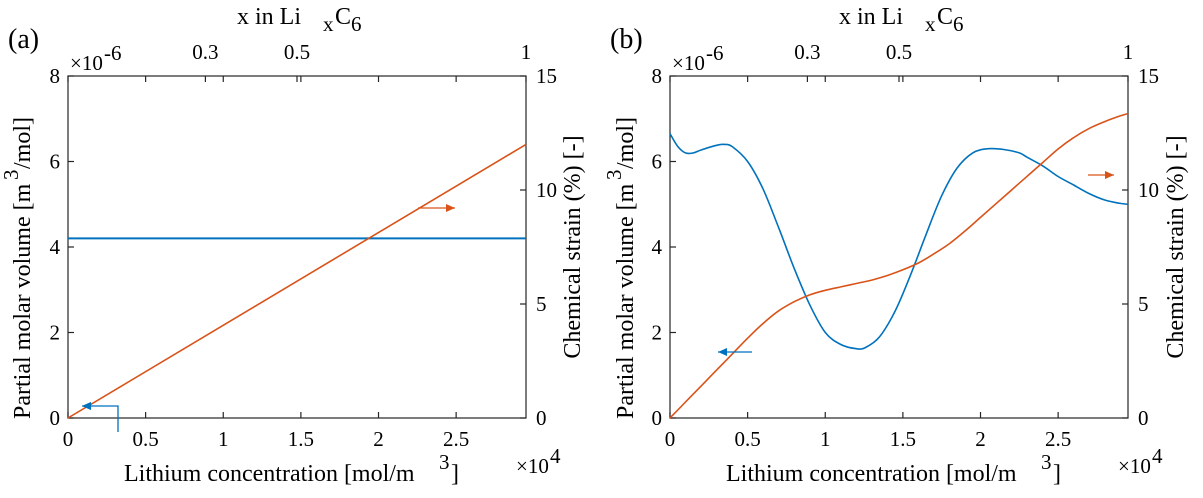 This screenshot has height=498, width=1203. What do you see at coordinates (100, 418) in the screenshot?
I see `left-axis-indicator-arrow` at bounding box center [100, 418].